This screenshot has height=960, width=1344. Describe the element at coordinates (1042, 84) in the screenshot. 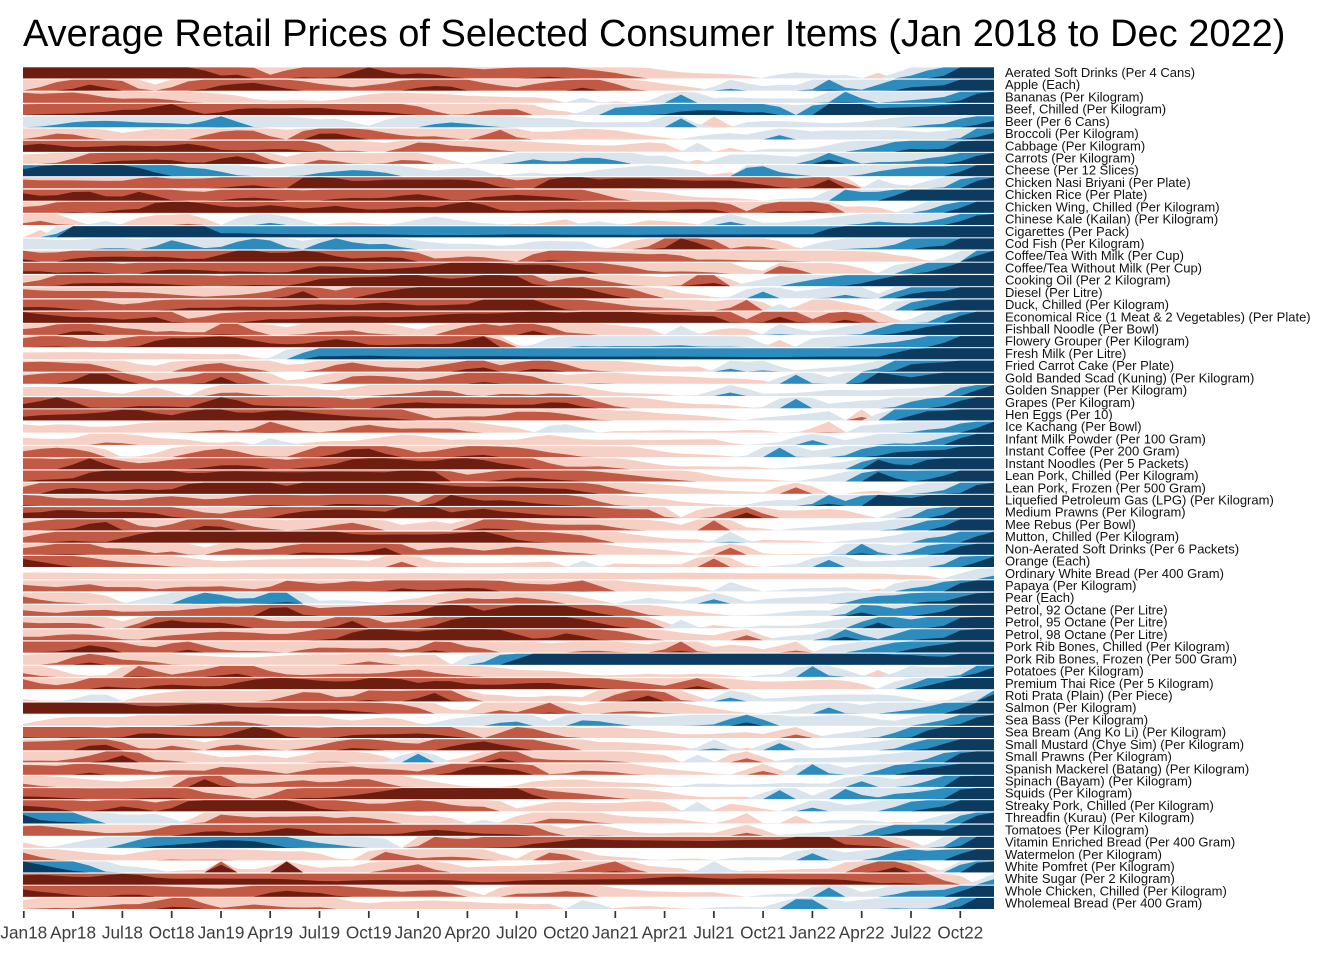

I see `svg-text: Apple (Each)` at that location.